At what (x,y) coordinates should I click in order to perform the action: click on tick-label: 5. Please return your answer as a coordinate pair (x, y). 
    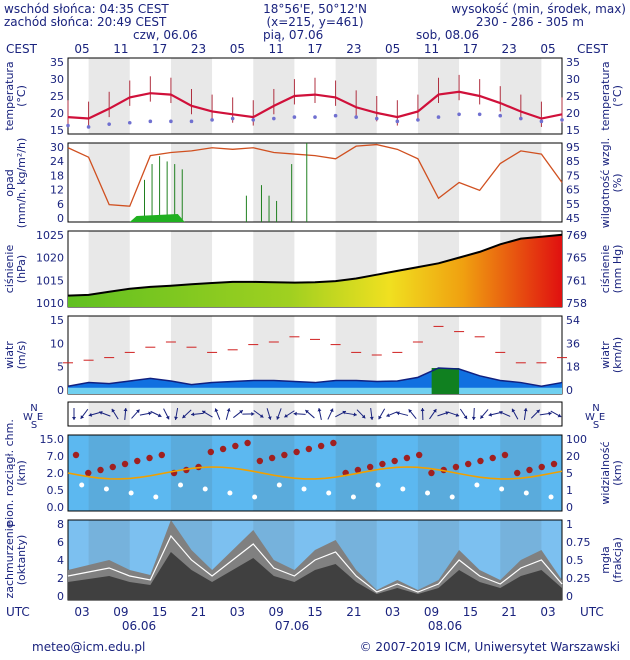
    Looking at the image, I should click on (569, 473).